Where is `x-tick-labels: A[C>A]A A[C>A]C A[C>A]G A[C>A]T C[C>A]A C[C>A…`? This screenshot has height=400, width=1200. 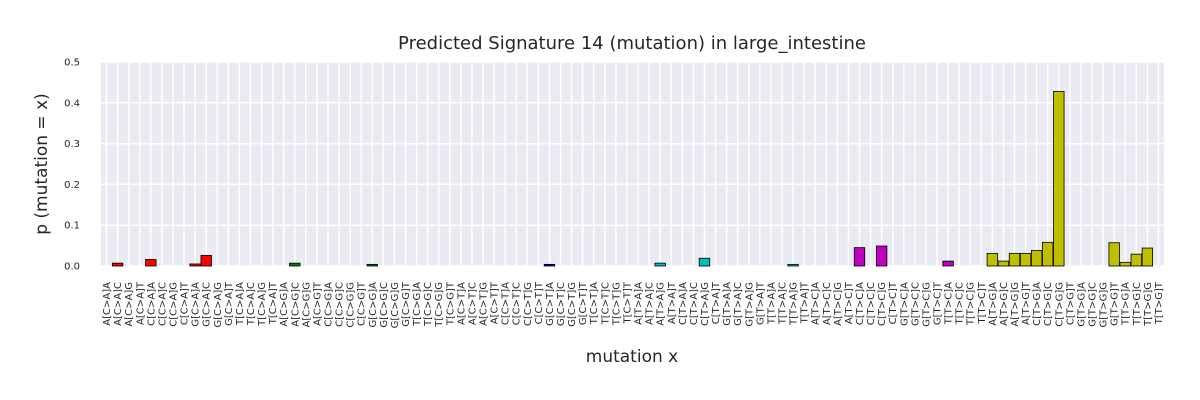
x-tick-labels: A[C>A]A A[C>A]C A[C>A]G A[C>A]T C[C>A]A C[C>A… is located at coordinates (633, 304).